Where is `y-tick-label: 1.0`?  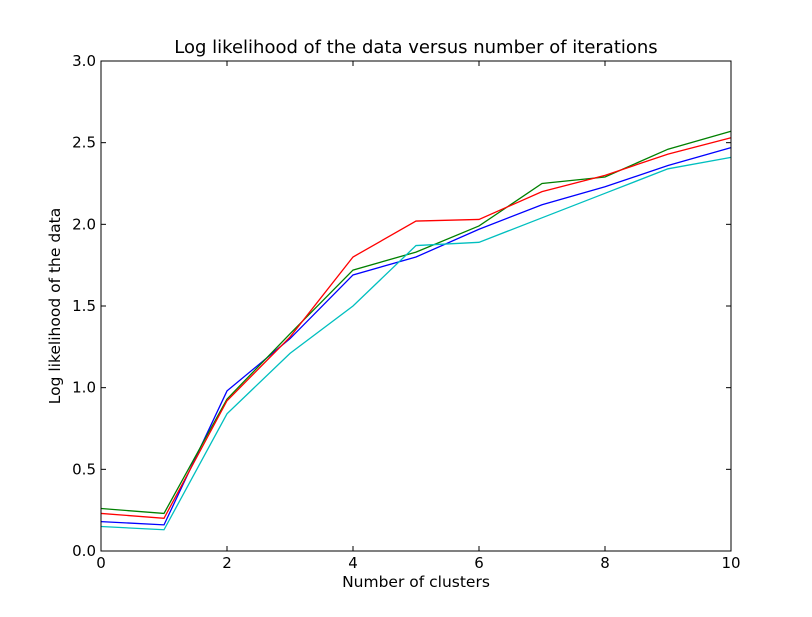
y-tick-label: 1.0 is located at coordinates (84, 388).